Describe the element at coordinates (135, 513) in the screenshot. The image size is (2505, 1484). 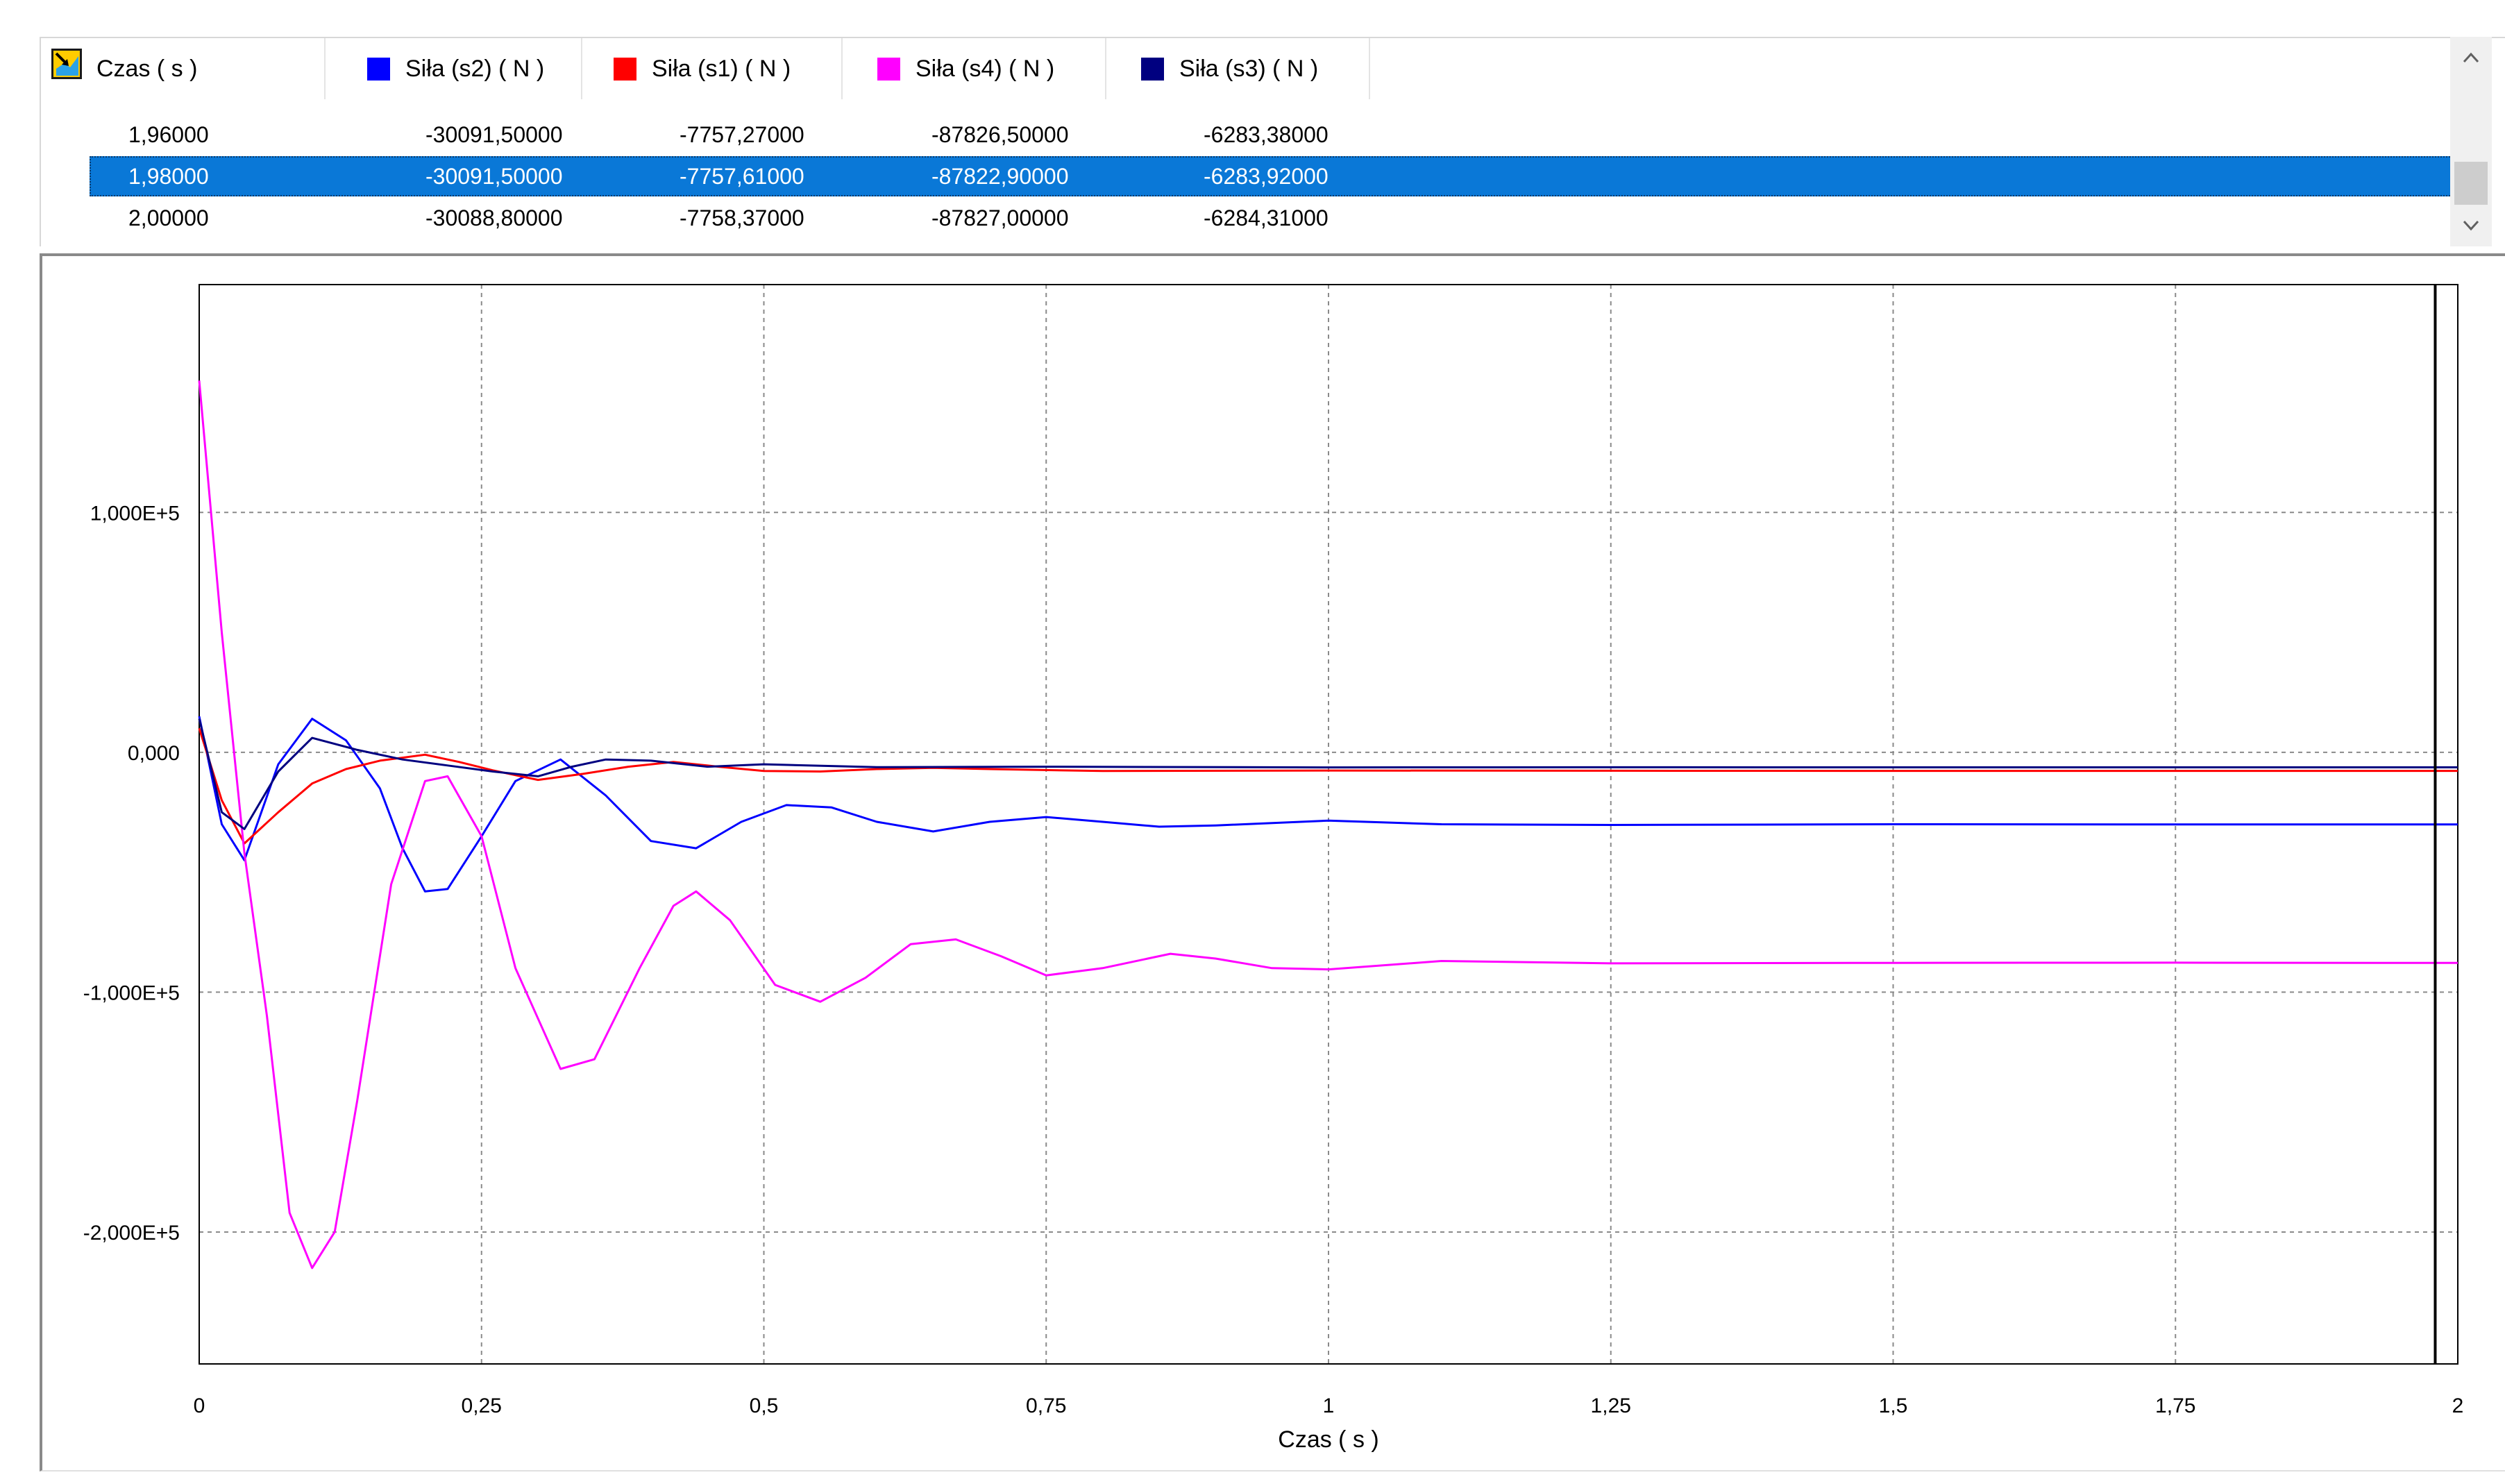
I see `y-tick-label: 1,000E+5` at that location.